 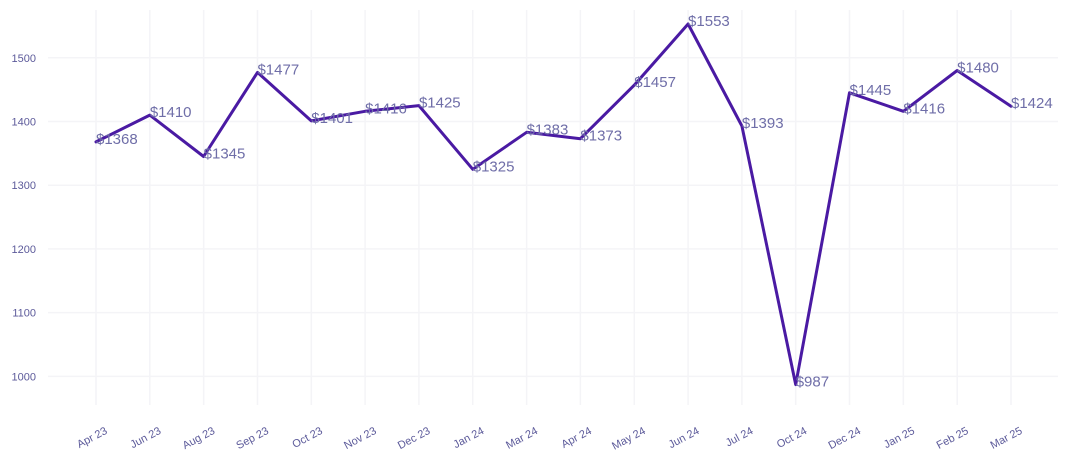 What do you see at coordinates (440, 103) in the screenshot?
I see `data-label: $1425` at bounding box center [440, 103].